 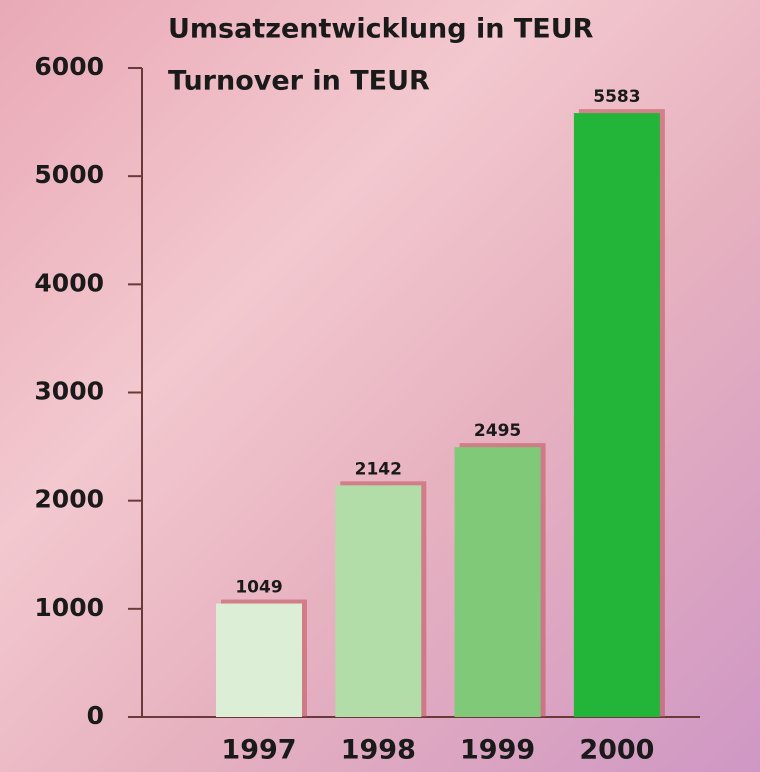 What do you see at coordinates (497, 431) in the screenshot?
I see `data-label: 2495` at bounding box center [497, 431].